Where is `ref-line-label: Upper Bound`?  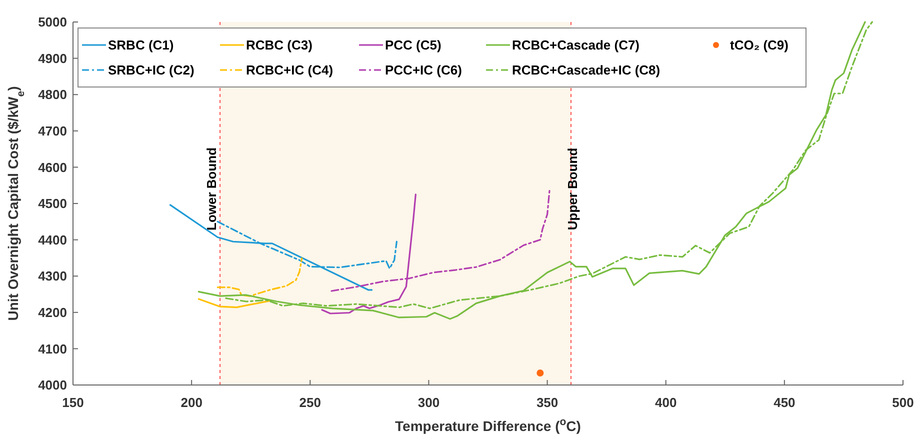
ref-line-label: Upper Bound is located at coordinates (572, 189).